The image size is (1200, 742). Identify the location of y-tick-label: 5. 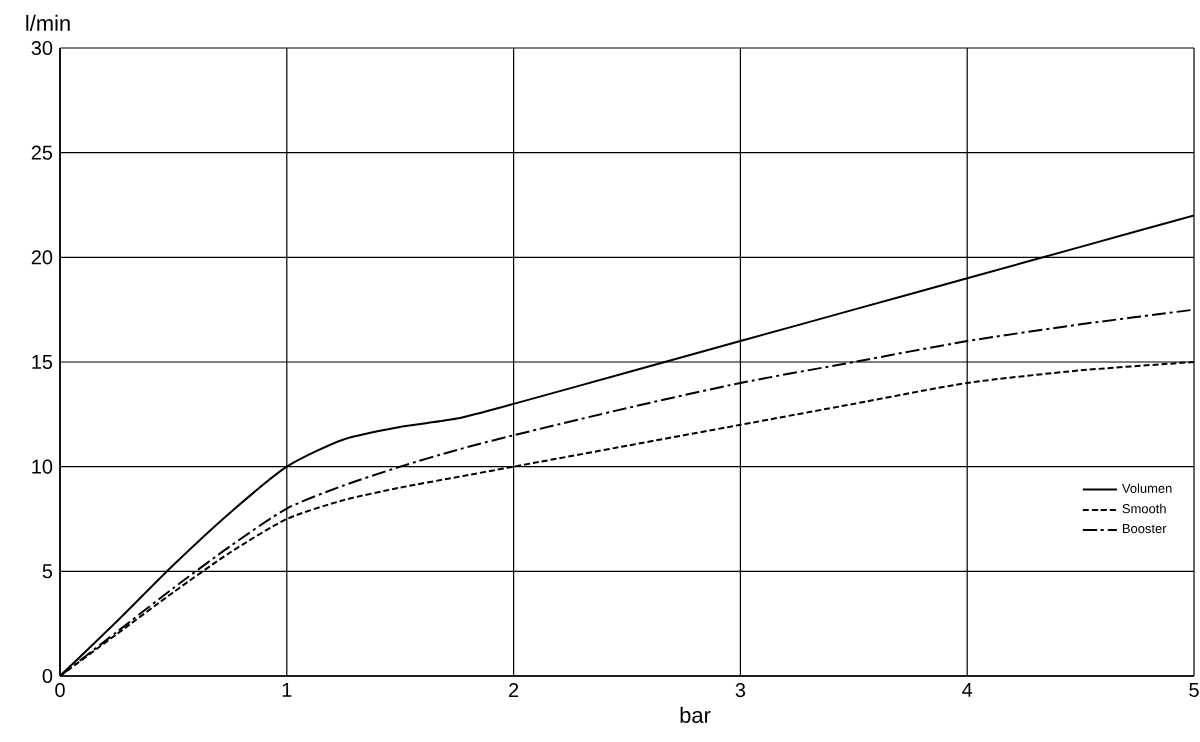
(47, 571).